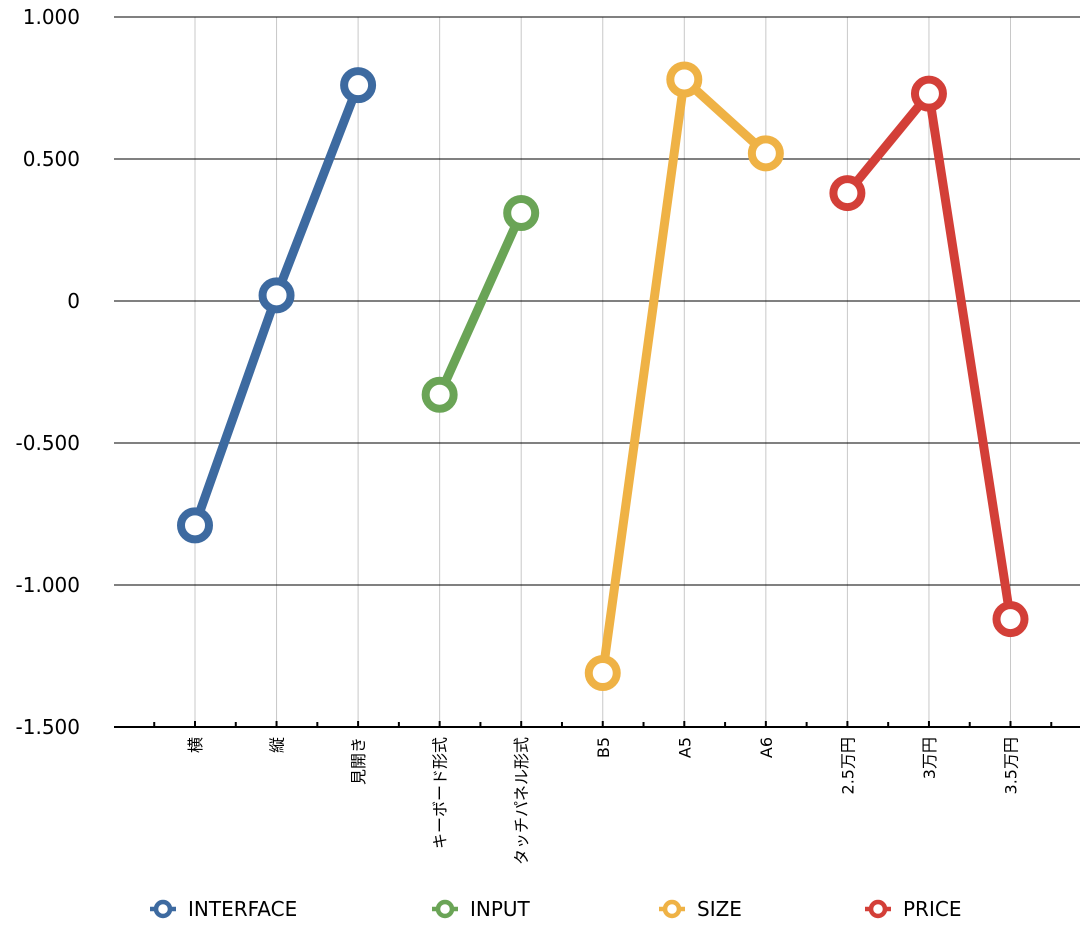 This screenshot has height=926, width=1080. I want to click on x-tick-label: 2.5万円, so click(847, 765).